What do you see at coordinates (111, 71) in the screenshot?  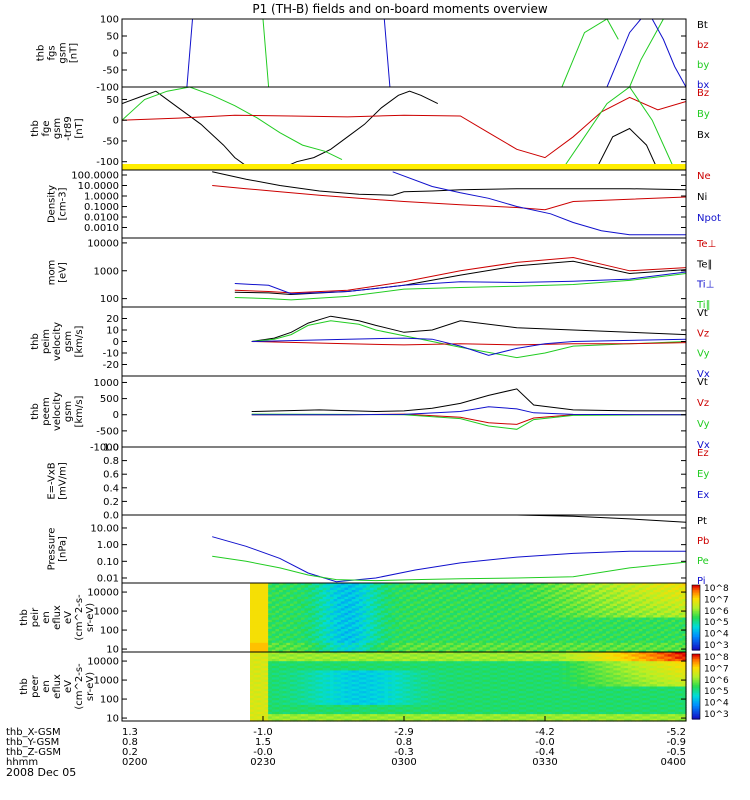 I see `y-tick-label: -50` at bounding box center [111, 71].